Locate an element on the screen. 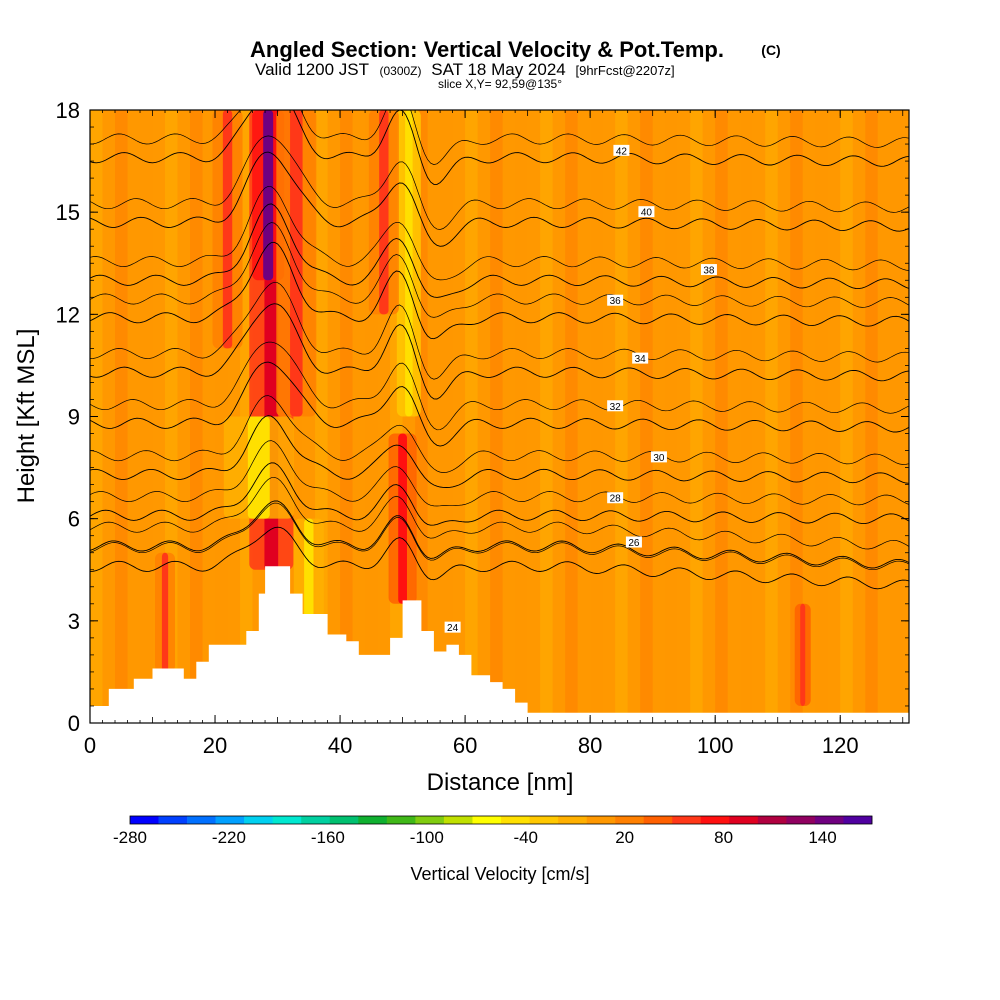 The height and width of the screenshot is (1000, 1000). colorbar-tick-label: 20 is located at coordinates (624, 837).